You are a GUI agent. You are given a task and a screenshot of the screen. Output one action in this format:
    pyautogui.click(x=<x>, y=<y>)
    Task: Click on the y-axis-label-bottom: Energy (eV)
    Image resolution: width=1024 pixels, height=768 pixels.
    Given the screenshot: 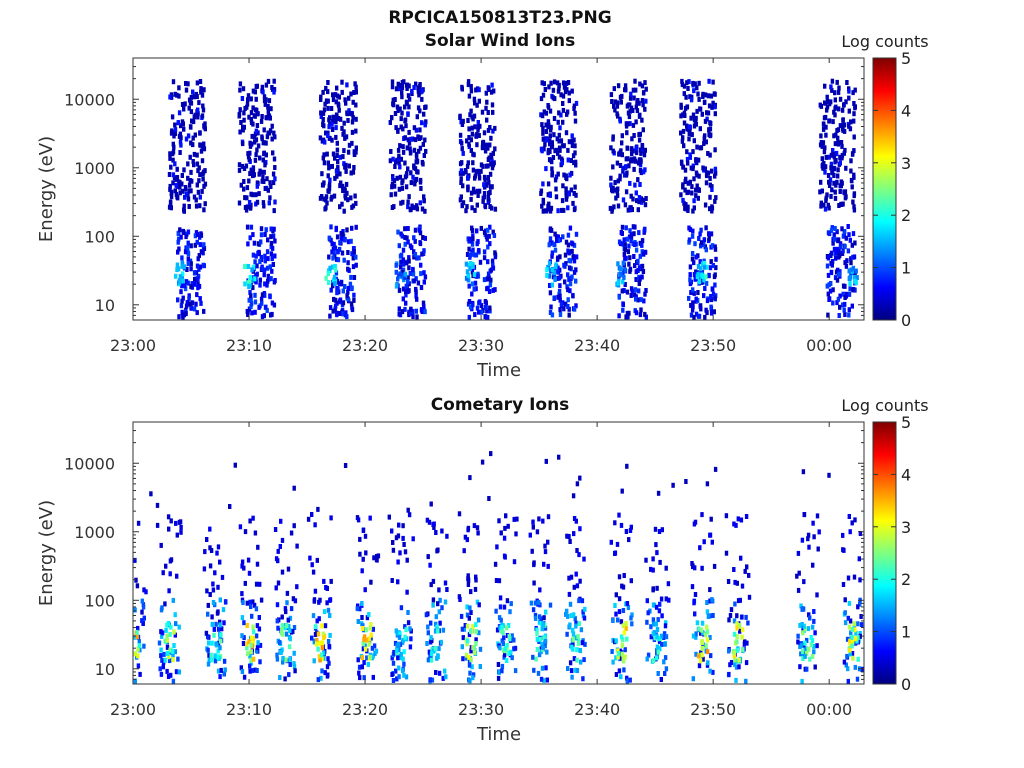 What is the action you would take?
    pyautogui.click(x=46, y=553)
    